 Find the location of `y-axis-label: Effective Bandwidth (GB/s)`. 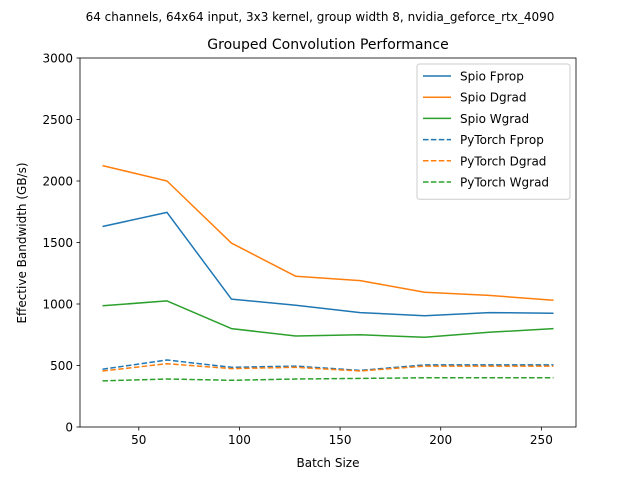

y-axis-label: Effective Bandwidth (GB/s) is located at coordinates (22, 242).